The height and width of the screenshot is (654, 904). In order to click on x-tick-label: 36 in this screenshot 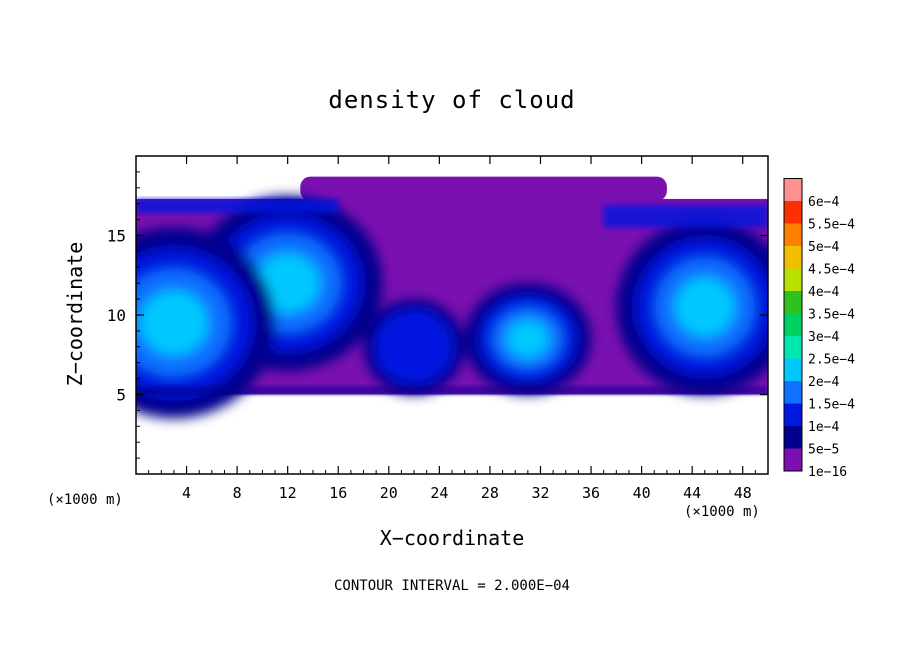, I will do `click(591, 493)`.